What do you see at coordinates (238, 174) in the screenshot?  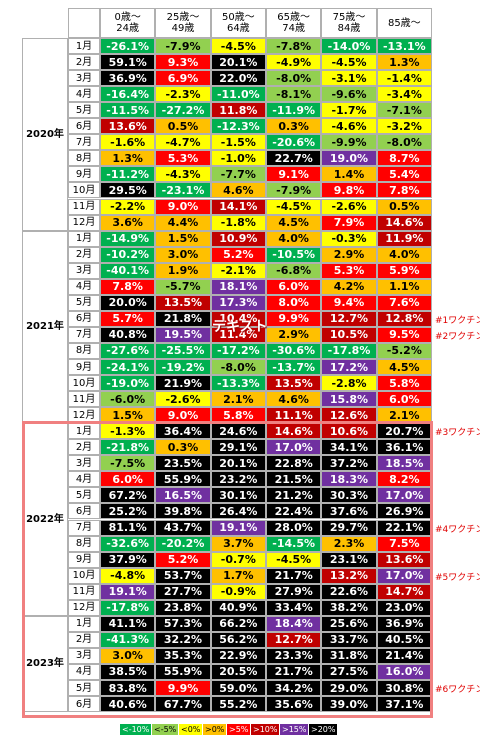 I see `value-cell: -7.7%` at bounding box center [238, 174].